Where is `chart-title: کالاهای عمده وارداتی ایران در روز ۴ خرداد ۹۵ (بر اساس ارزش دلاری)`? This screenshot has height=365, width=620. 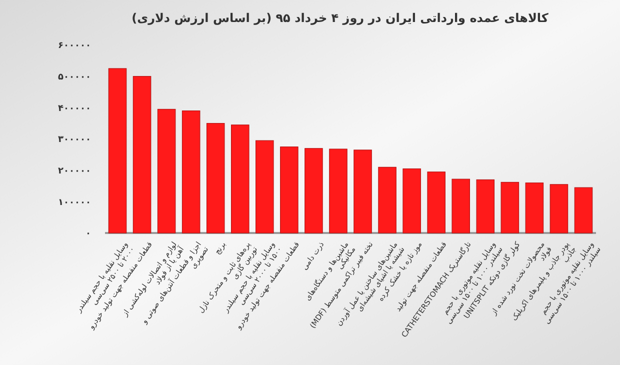
chart-title: کالاهای عمده وارداتی ایران در روز ۴ خرداد ۹۵ (بر اساس ارزش دلاری) is located at coordinates (340, 18).